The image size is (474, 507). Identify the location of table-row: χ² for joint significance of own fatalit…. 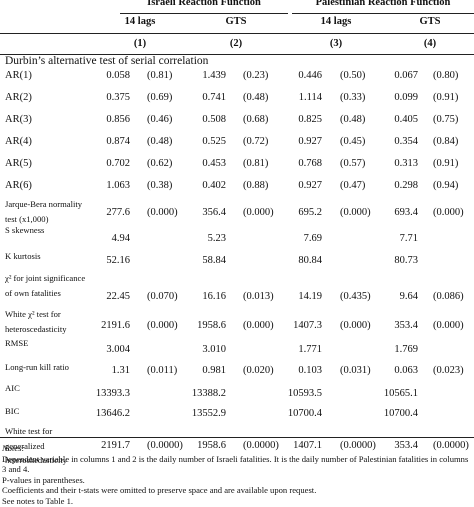
(237, 292).